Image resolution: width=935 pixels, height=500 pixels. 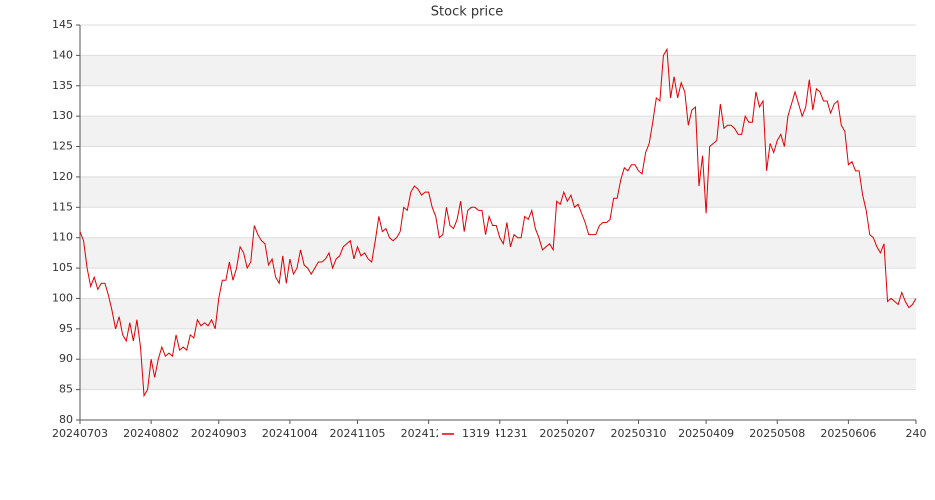 What do you see at coordinates (62, 176) in the screenshot?
I see `y-tick-label: 120` at bounding box center [62, 176].